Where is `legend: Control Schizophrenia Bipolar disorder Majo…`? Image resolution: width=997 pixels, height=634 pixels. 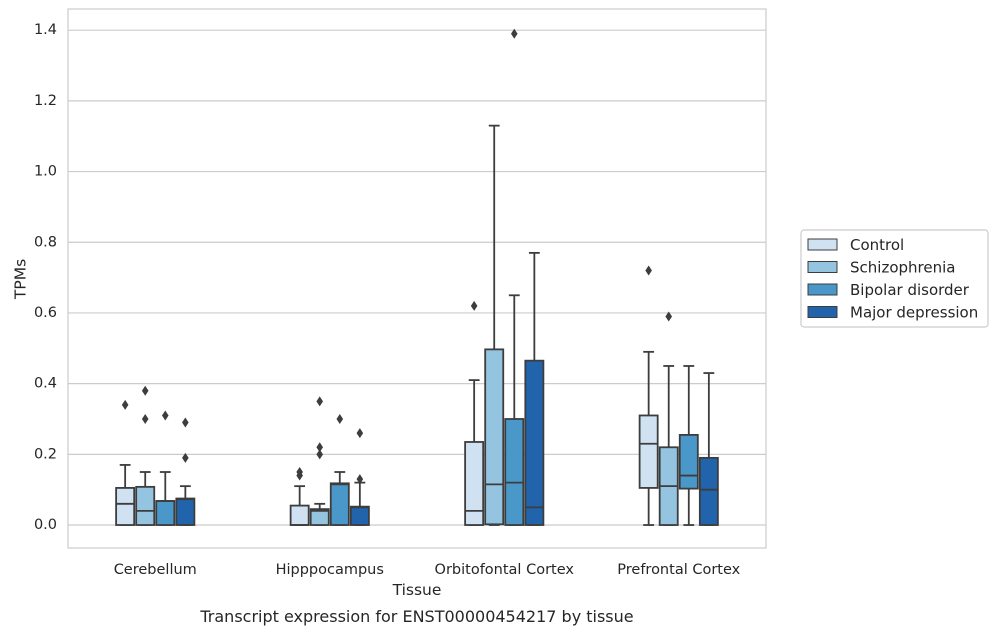 legend: Control Schizophrenia Bipolar disorder Majo… is located at coordinates (894, 278).